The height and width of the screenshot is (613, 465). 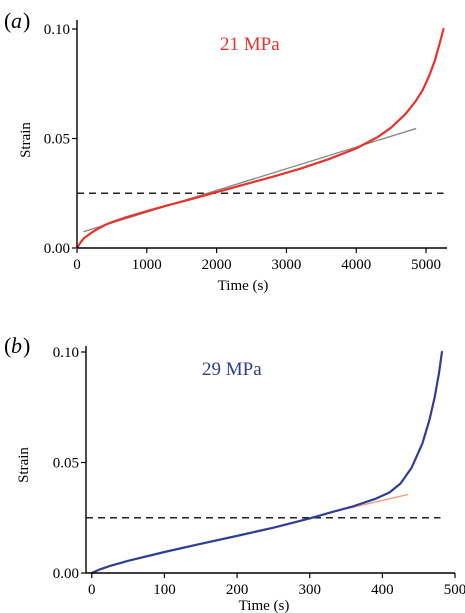 What do you see at coordinates (57, 249) in the screenshot?
I see `y-tick-label-a-0: 0.00` at bounding box center [57, 249].